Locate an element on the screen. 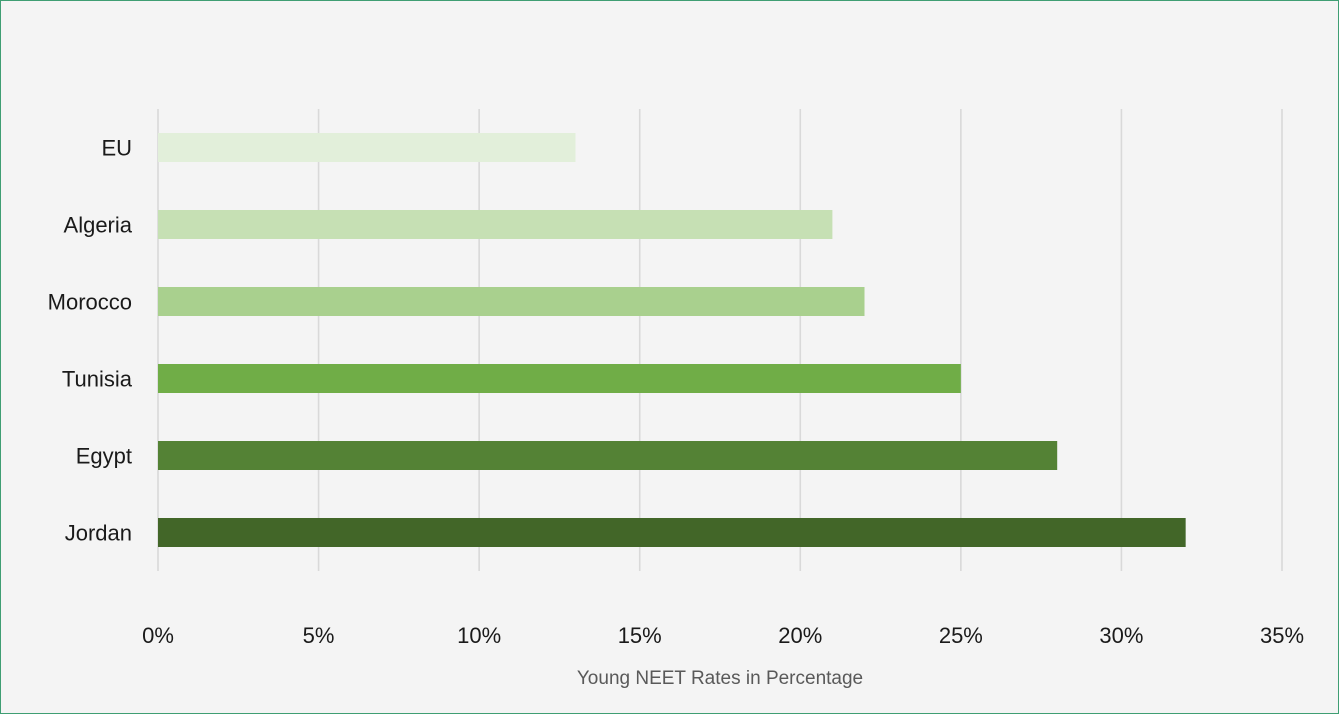 The image size is (1341, 716). category-label: Egypt is located at coordinates (104, 456).